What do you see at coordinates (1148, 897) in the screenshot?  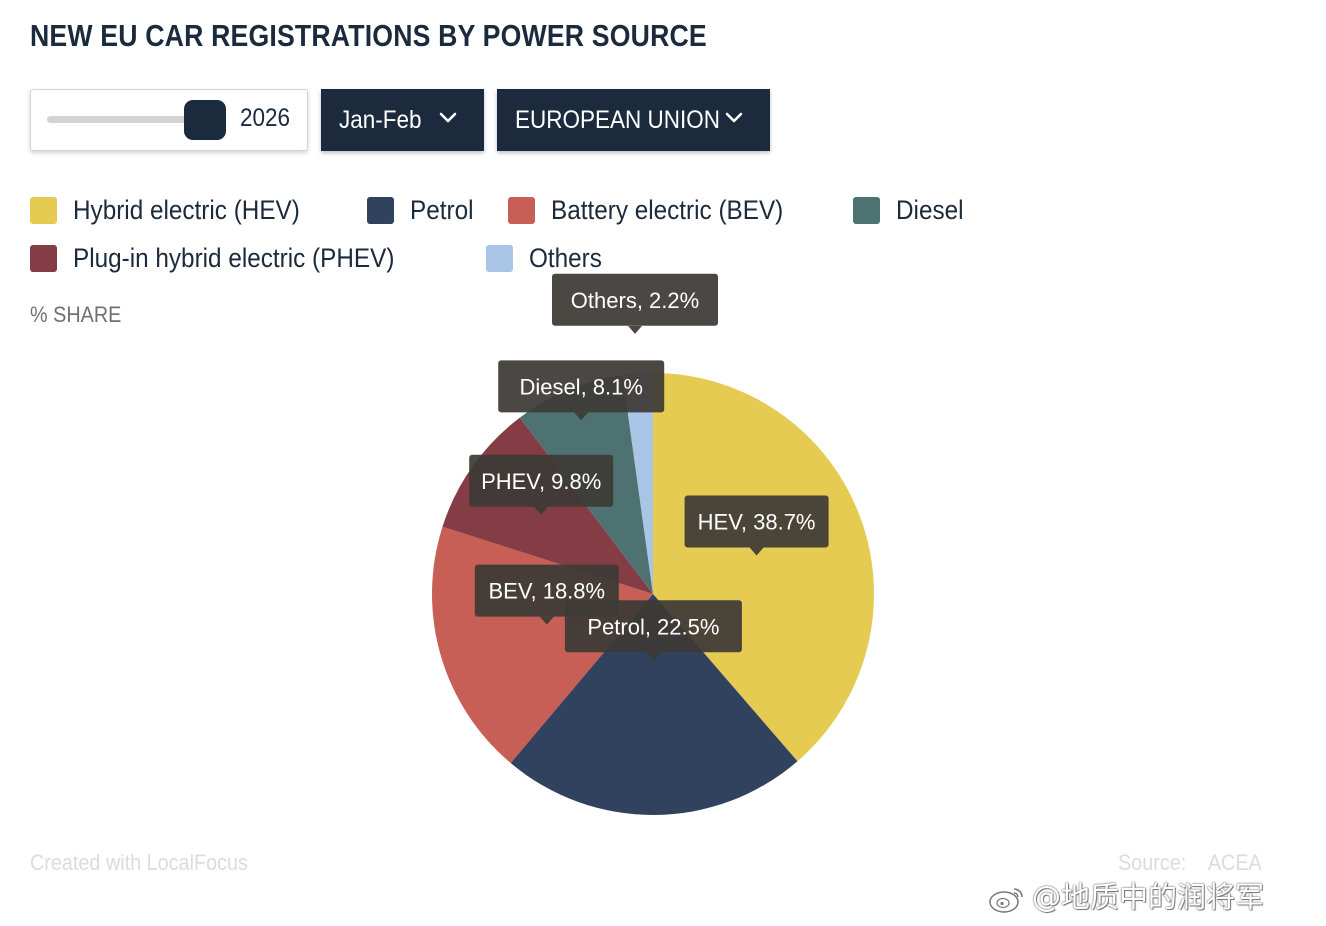 I see `watermark-text: @地质中的润将军` at bounding box center [1148, 897].